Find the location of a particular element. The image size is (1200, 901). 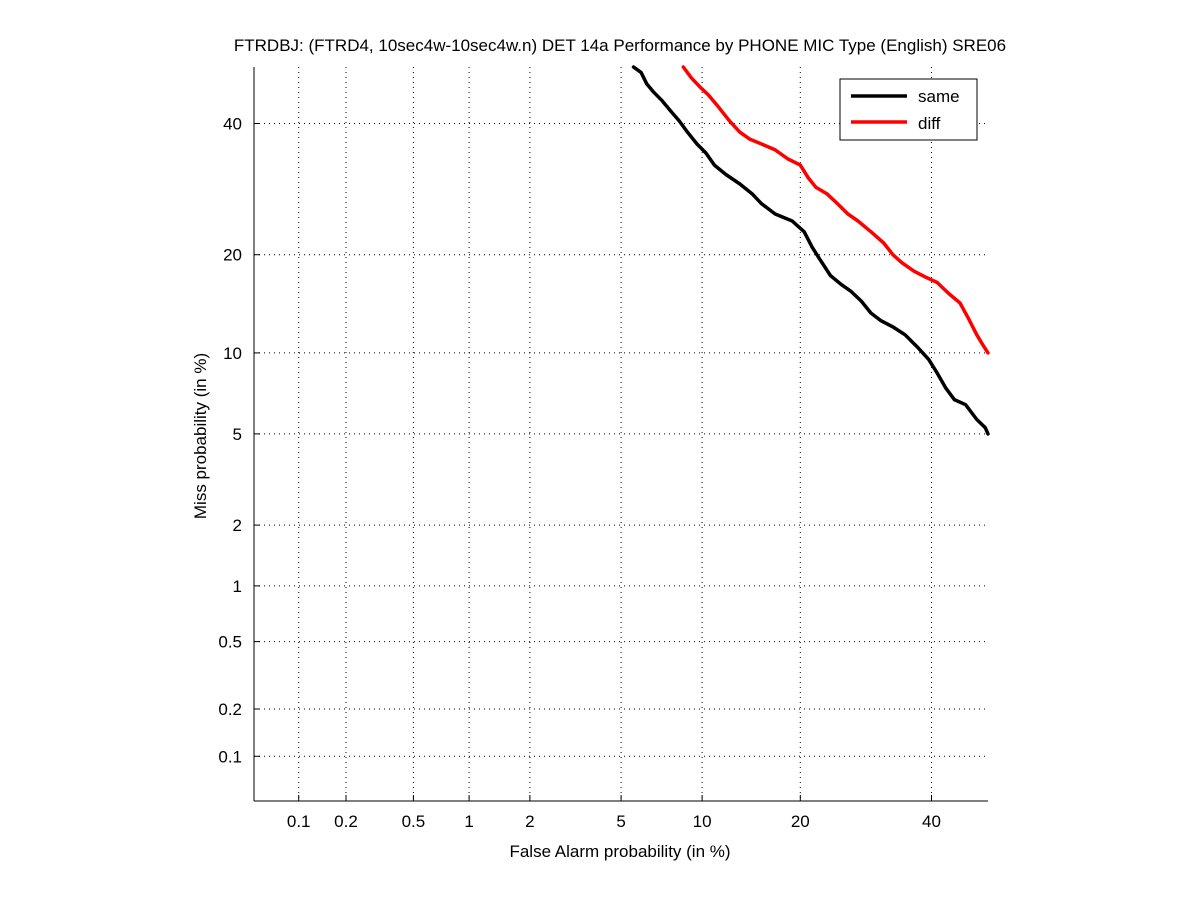

y-tick-label: 10 is located at coordinates (232, 353).